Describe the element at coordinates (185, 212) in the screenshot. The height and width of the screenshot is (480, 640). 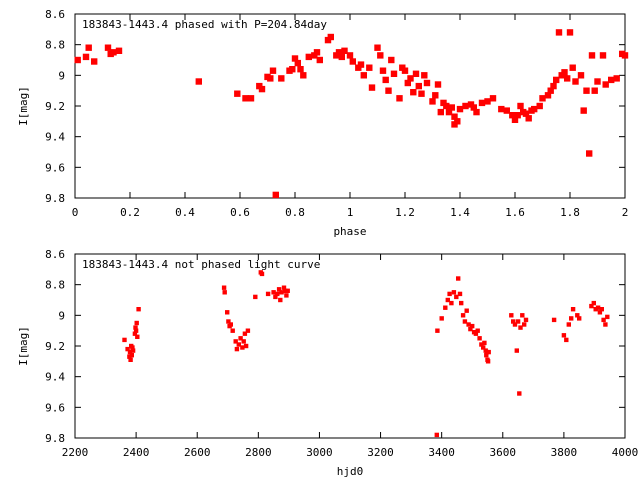
I see `x-tick-label: 0.4` at that location.